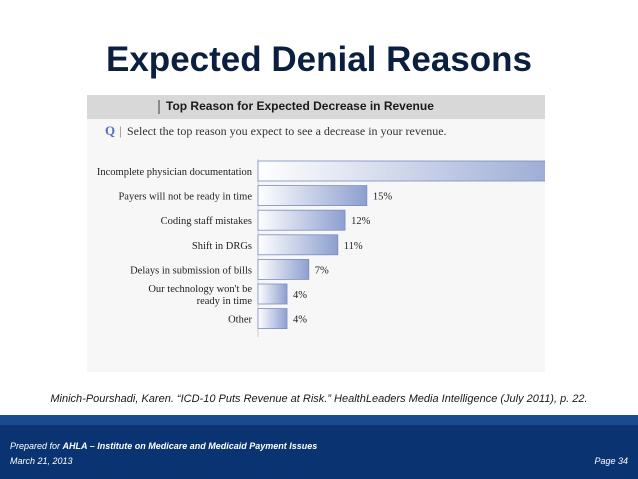 Image resolution: width=638 pixels, height=479 pixels. I want to click on slide-title: Expected Denial Reasons, so click(319, 59).